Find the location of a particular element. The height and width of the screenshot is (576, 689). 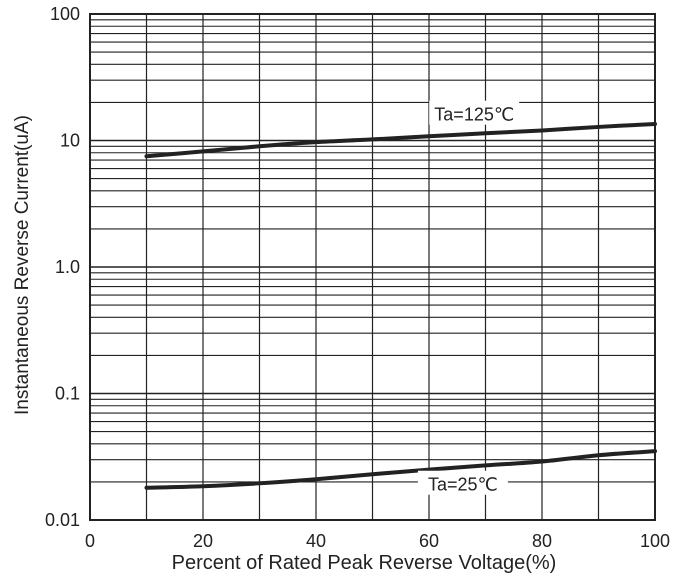

x-tick-label: 80 is located at coordinates (542, 541).